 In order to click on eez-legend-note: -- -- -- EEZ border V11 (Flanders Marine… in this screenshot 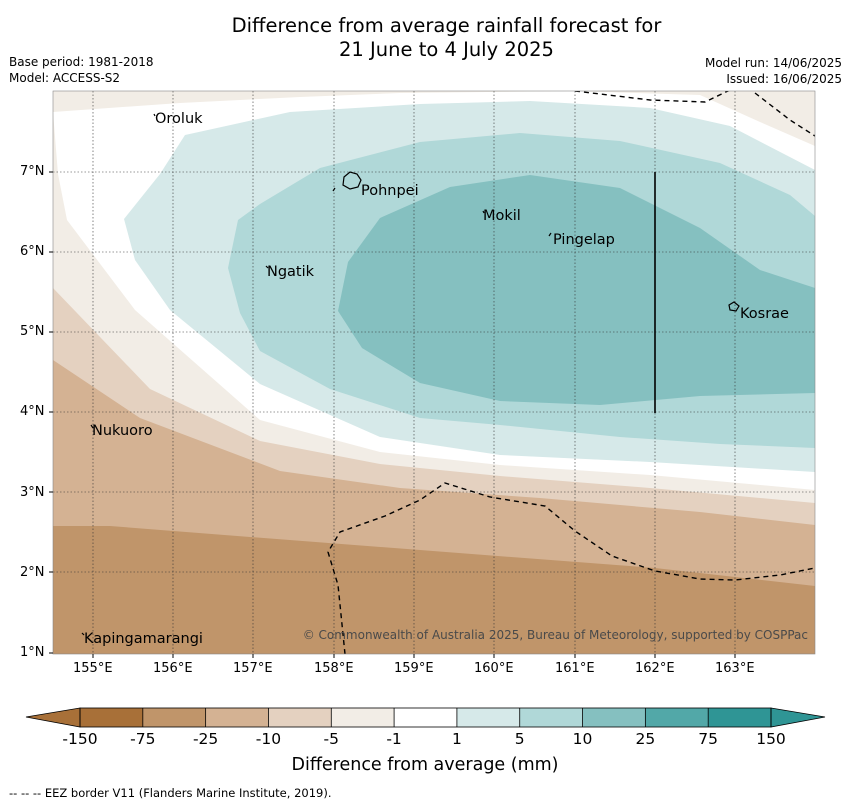, I will do `click(170, 793)`.